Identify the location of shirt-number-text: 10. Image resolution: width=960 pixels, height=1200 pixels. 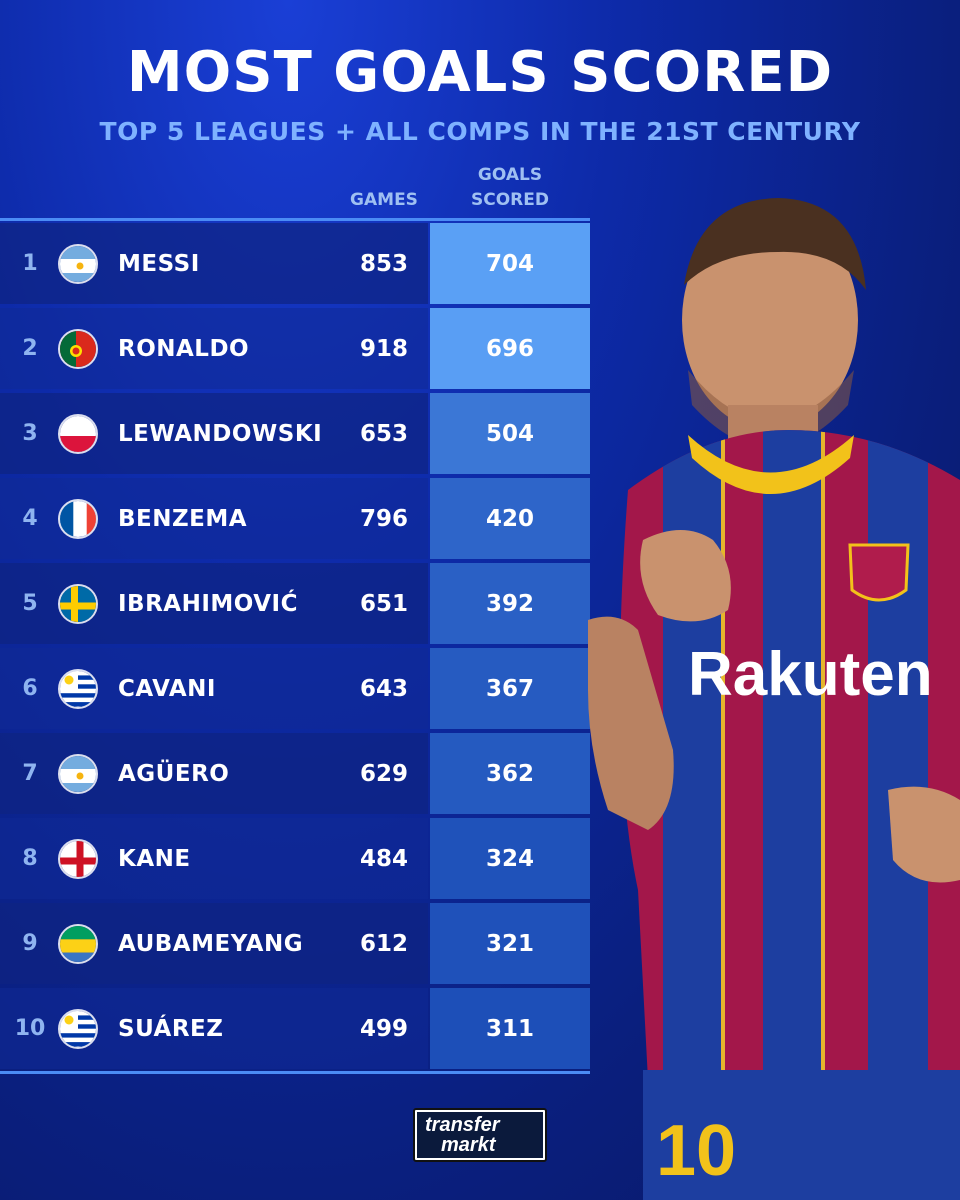
(696, 1151).